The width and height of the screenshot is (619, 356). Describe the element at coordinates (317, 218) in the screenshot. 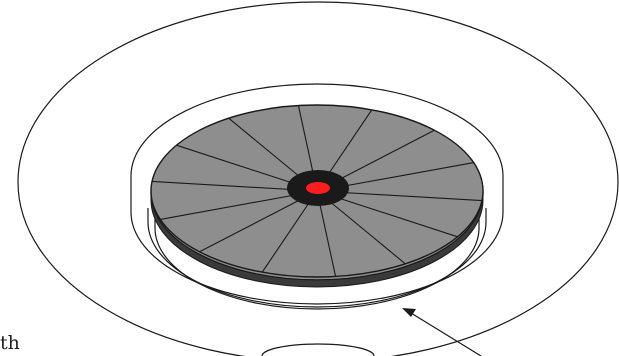

I see `well-wall-sides` at that location.